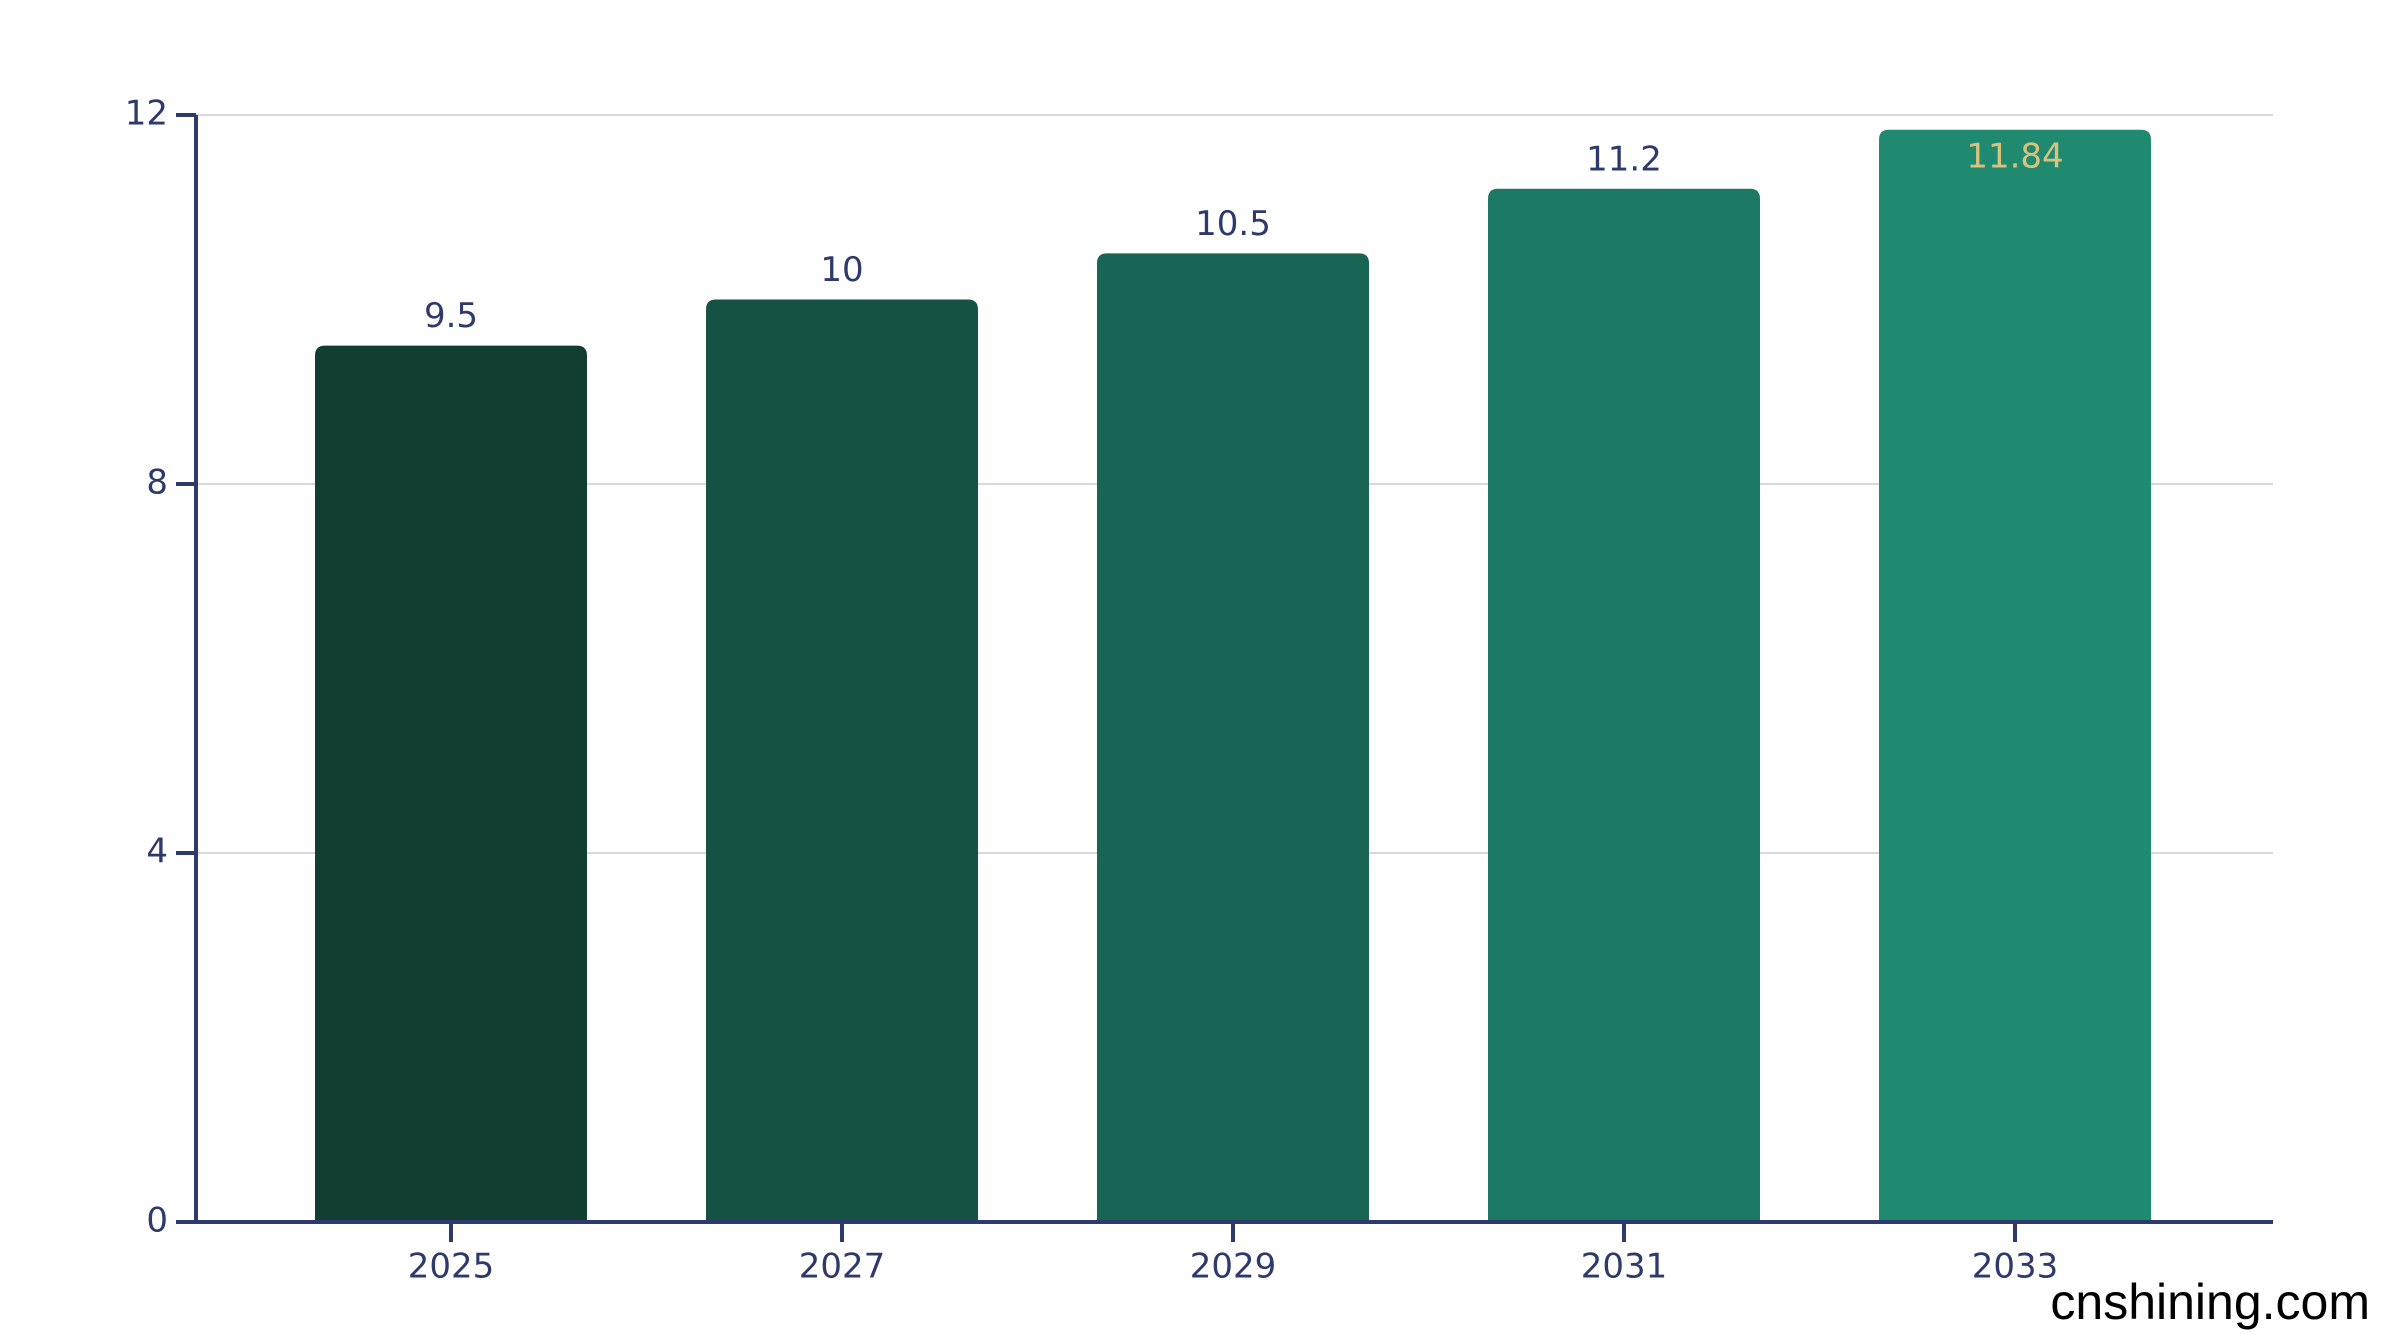  I want to click on value-label: 9.5, so click(451, 316).